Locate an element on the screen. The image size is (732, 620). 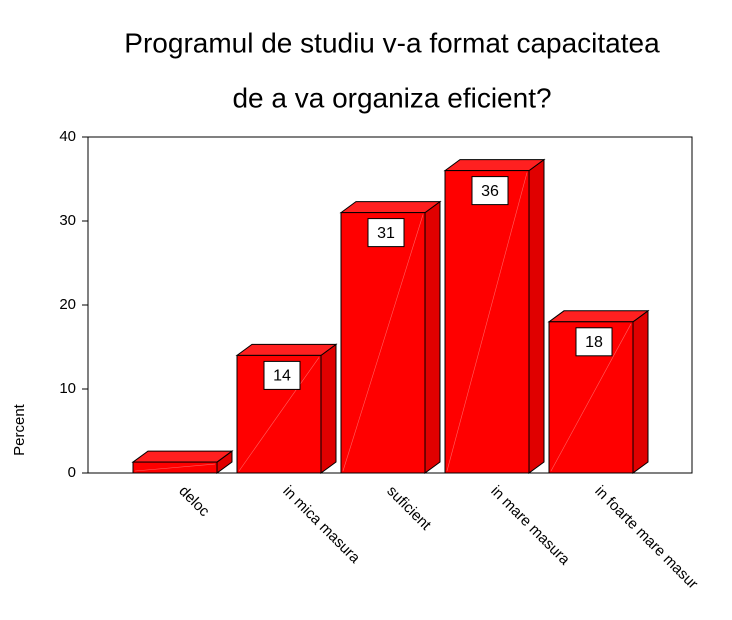
value-label: 31 is located at coordinates (386, 233).